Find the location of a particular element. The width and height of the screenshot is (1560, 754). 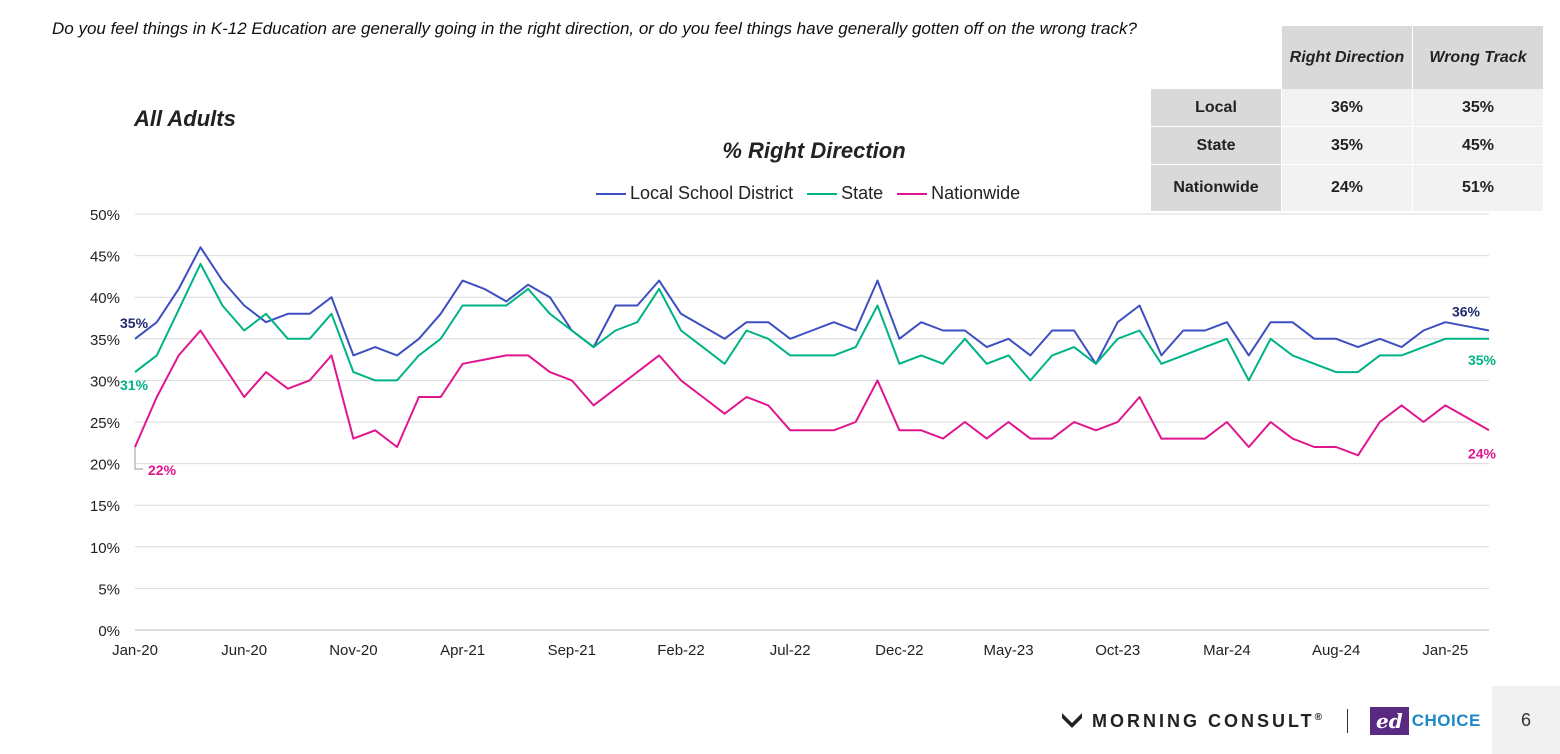

edchoice-wordmark: CHOICE is located at coordinates (1446, 720).